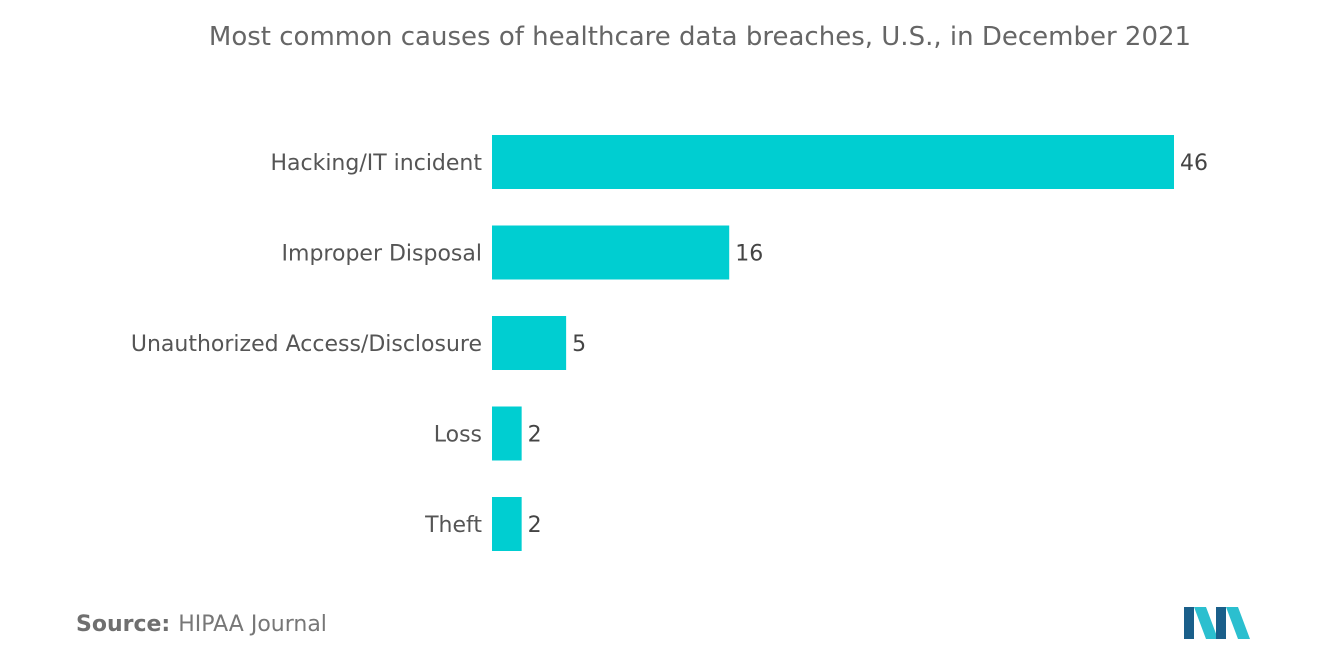 This screenshot has height=665, width=1320. What do you see at coordinates (458, 435) in the screenshot?
I see `category-label: Loss` at bounding box center [458, 435].